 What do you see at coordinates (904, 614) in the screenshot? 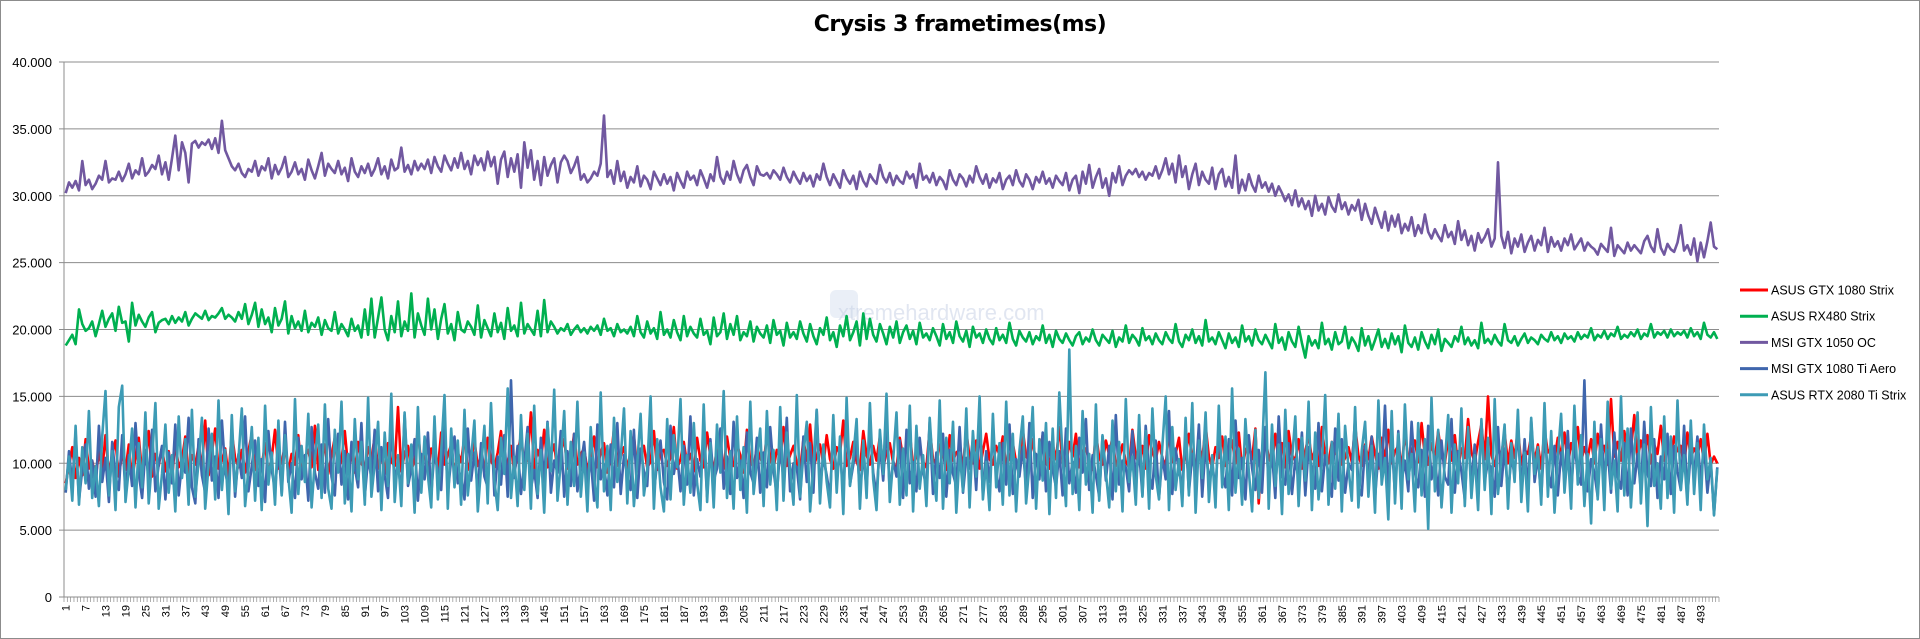
I see `x-tick-label: 253` at bounding box center [904, 614].